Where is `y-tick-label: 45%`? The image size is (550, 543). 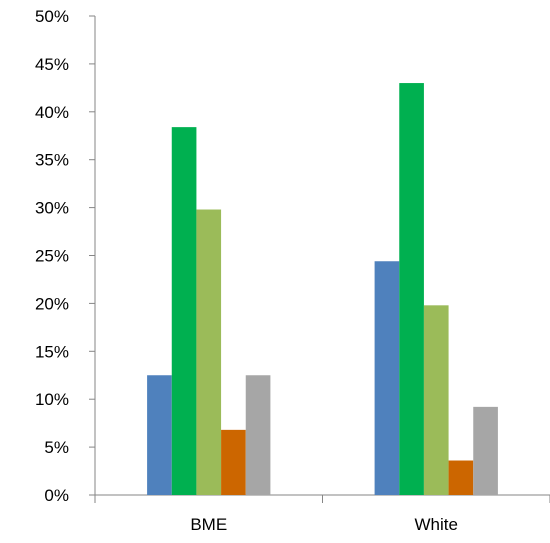
y-tick-label: 45% is located at coordinates (52, 64).